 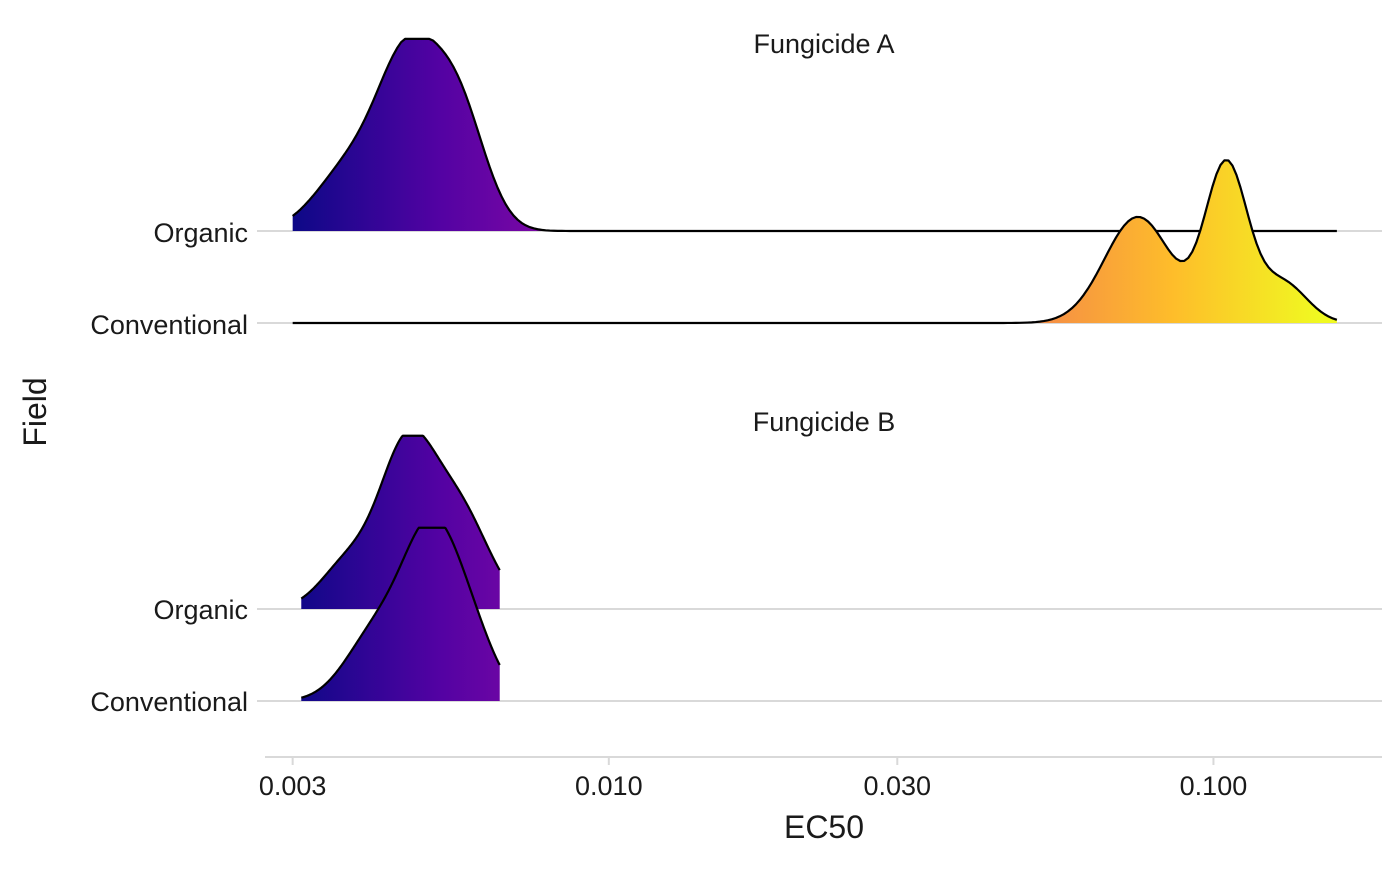 I want to click on x-tick-label: 0.010, so click(x=609, y=786).